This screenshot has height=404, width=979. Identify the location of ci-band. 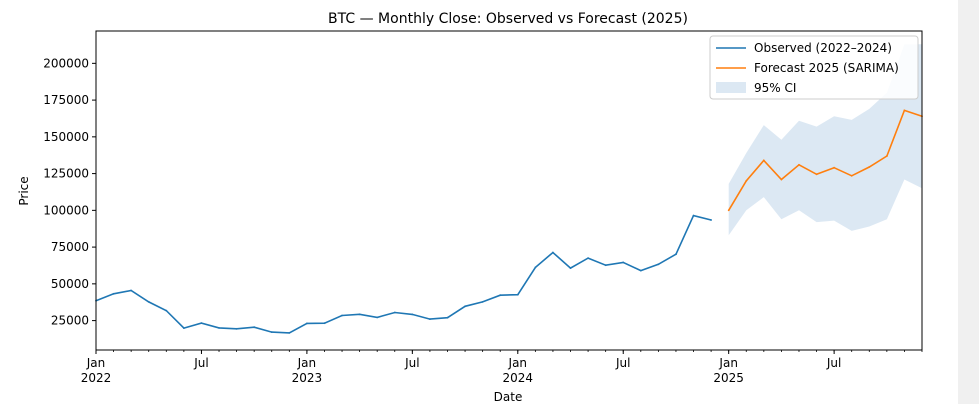
(825, 140).